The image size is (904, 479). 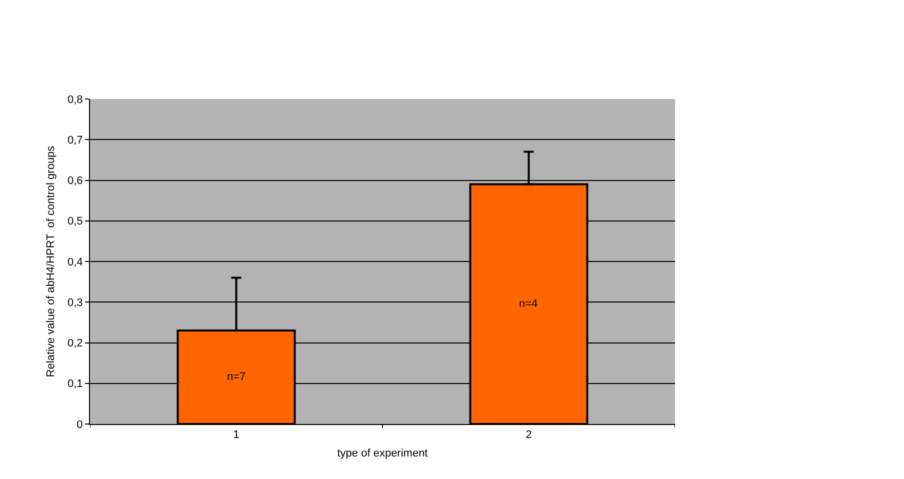 What do you see at coordinates (75, 384) in the screenshot?
I see `y-tick-label: 0,1` at bounding box center [75, 384].